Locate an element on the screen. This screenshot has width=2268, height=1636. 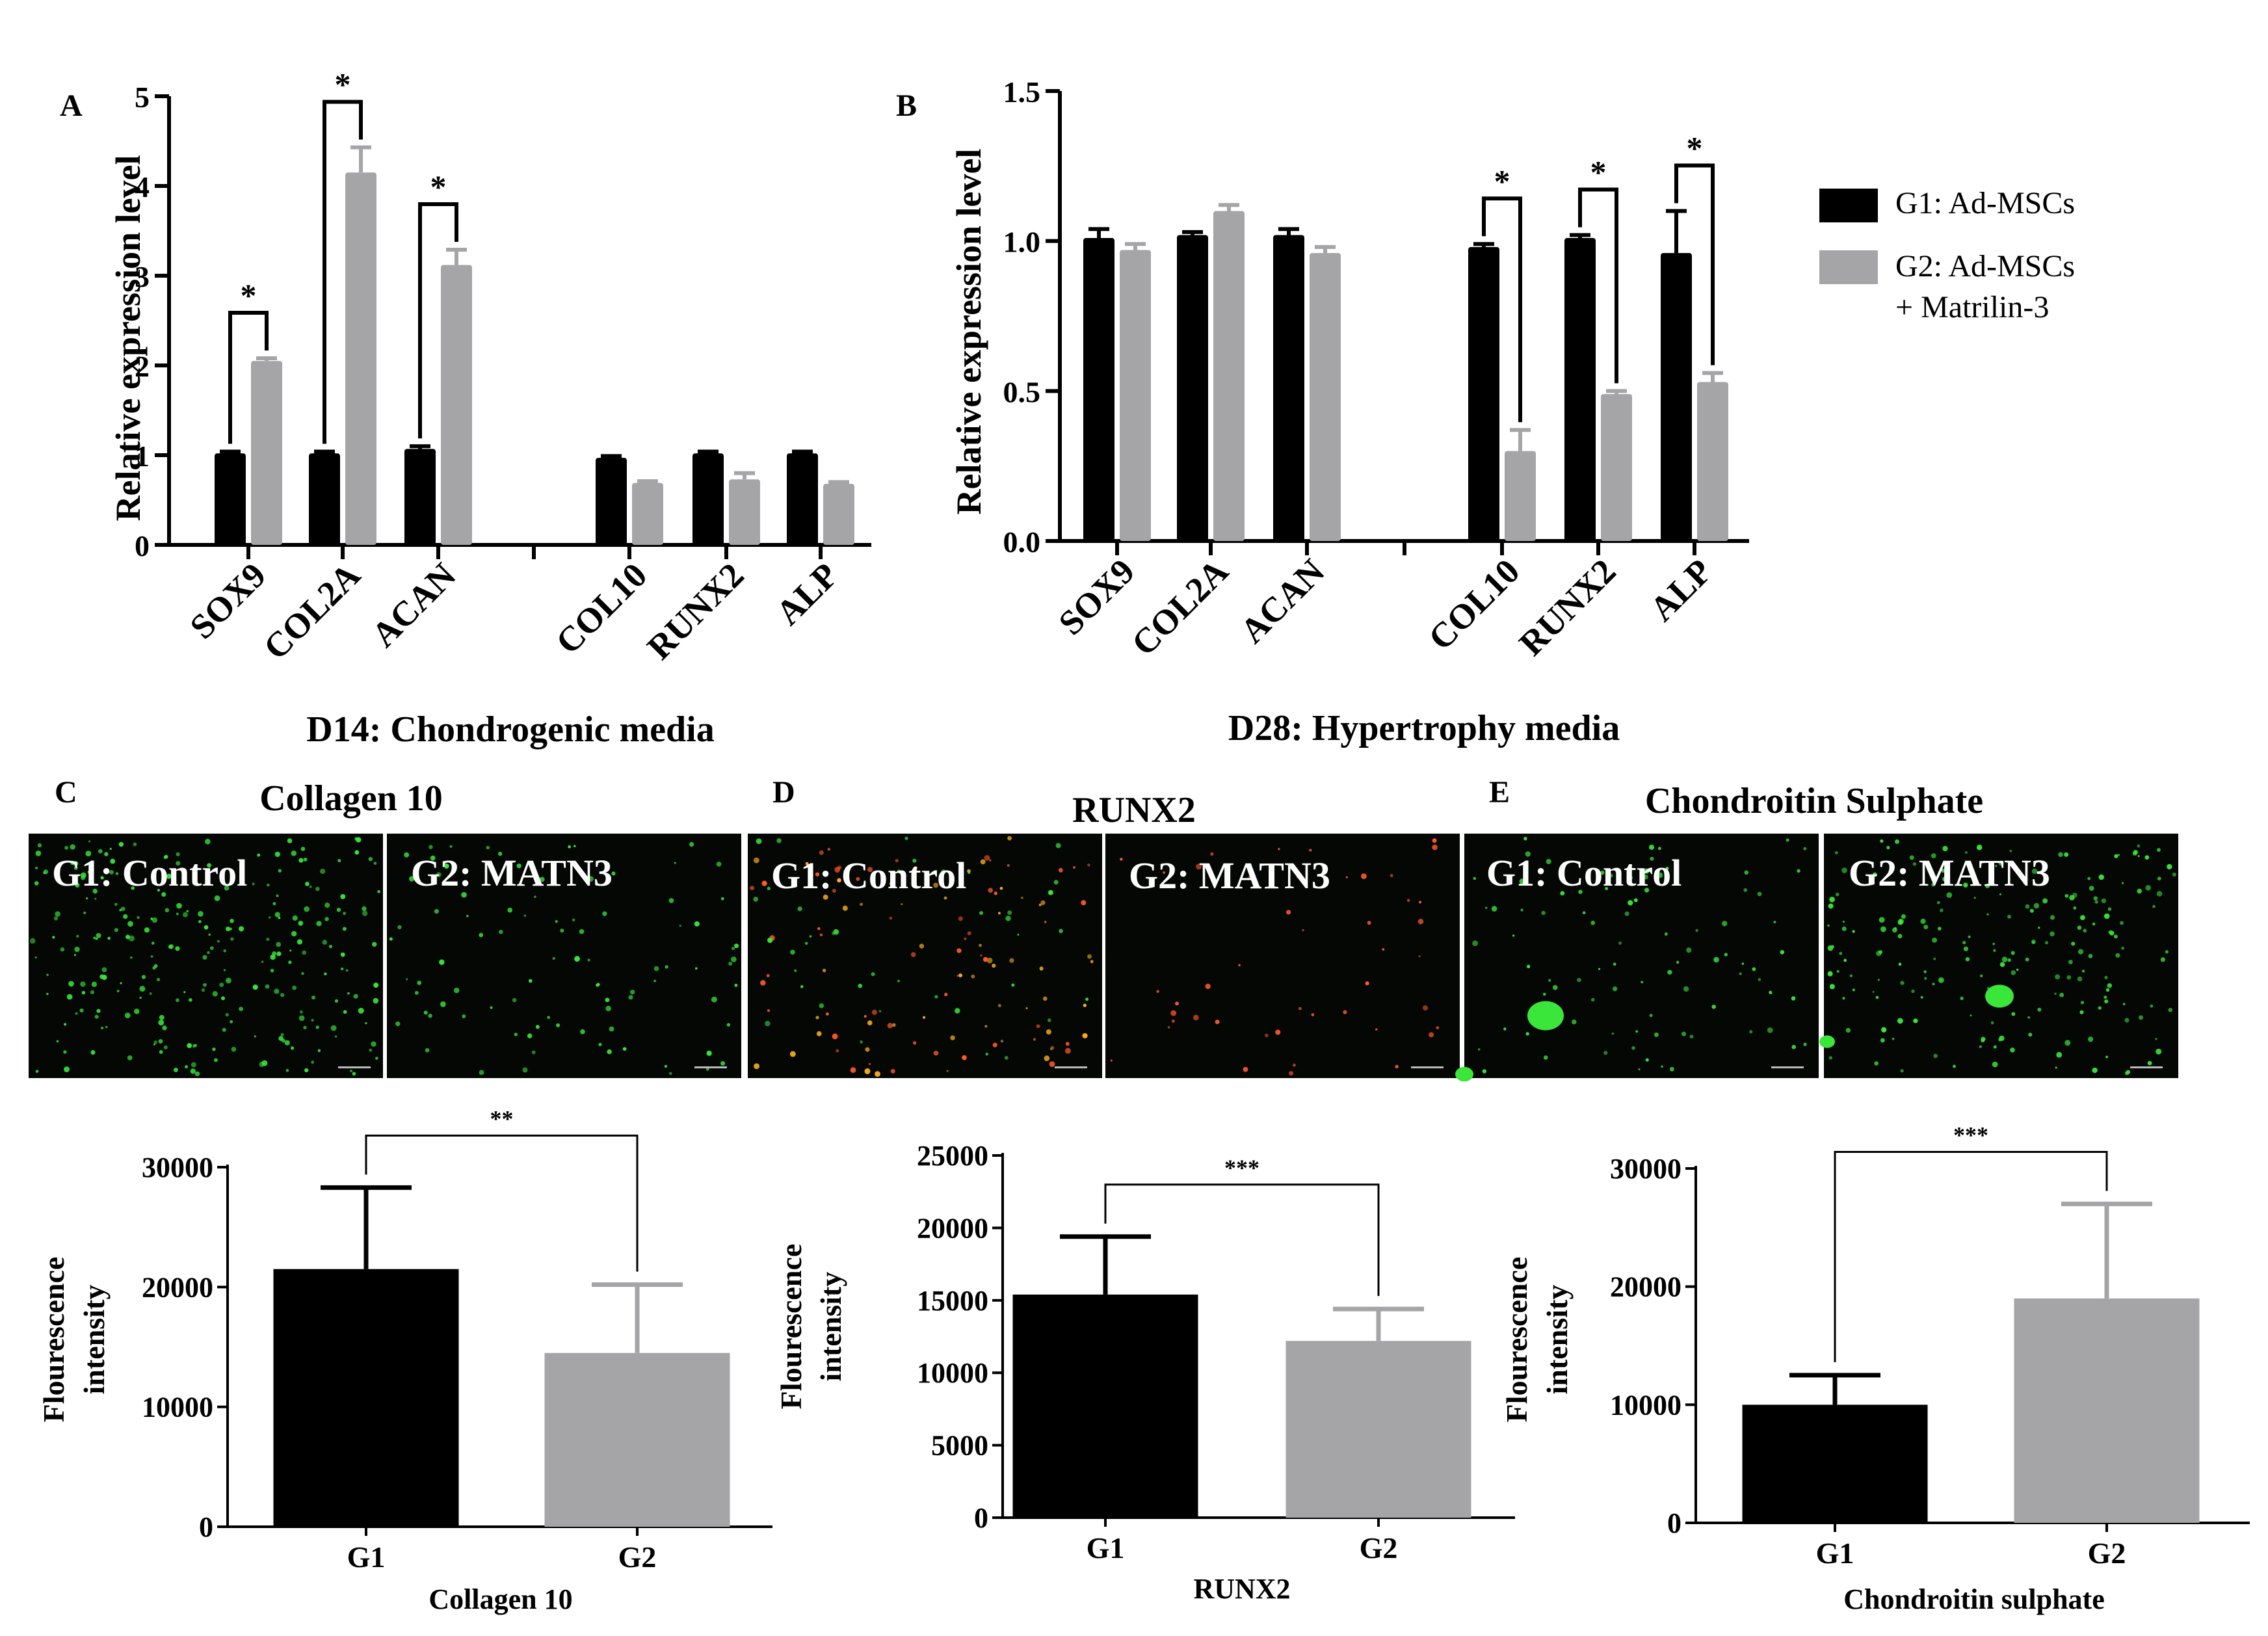
chart-e-xlabel: Chondroitin sulphate is located at coordinates (1973, 1599).